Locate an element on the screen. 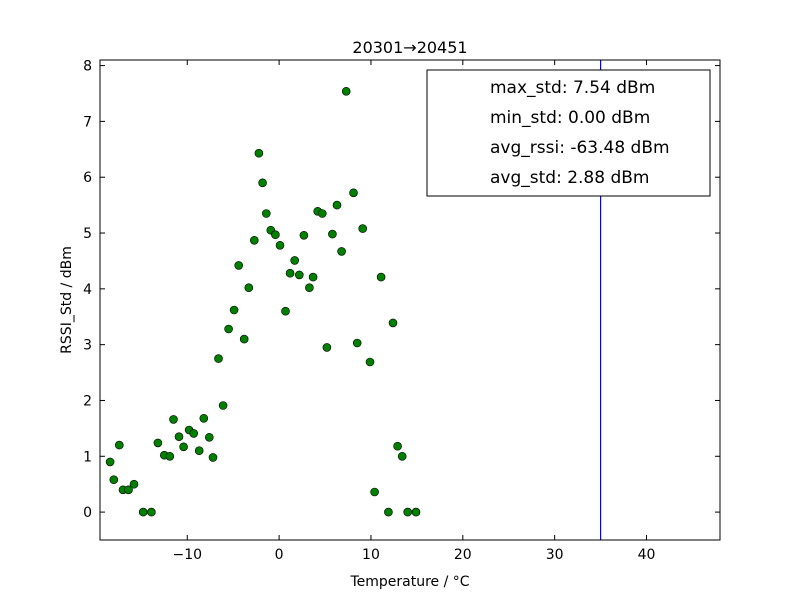 Image resolution: width=800 pixels, height=600 pixels. stat-avg-std: avg_std: 2.88 dBm is located at coordinates (569, 178).